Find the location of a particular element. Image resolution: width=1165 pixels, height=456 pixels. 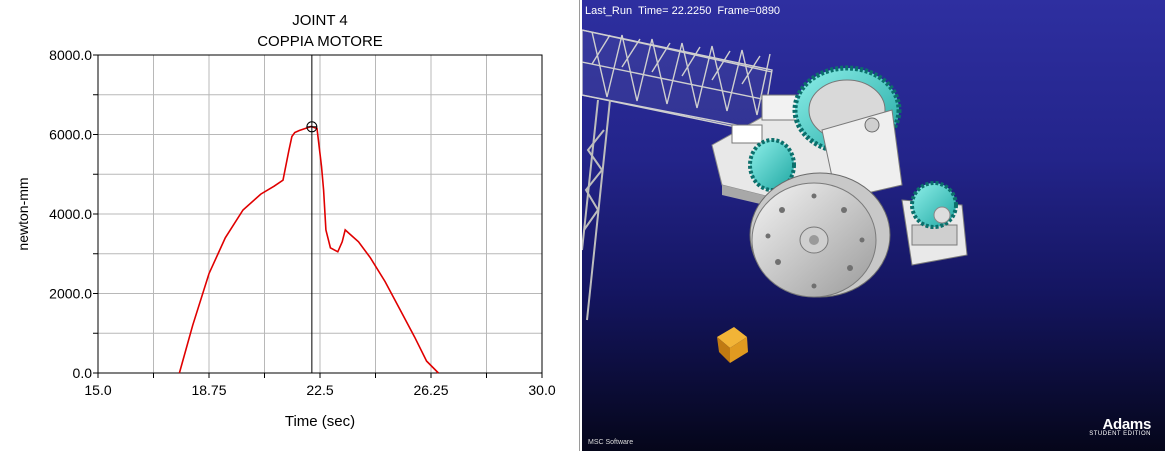

vendor-logo: MSC Software is located at coordinates (611, 442).